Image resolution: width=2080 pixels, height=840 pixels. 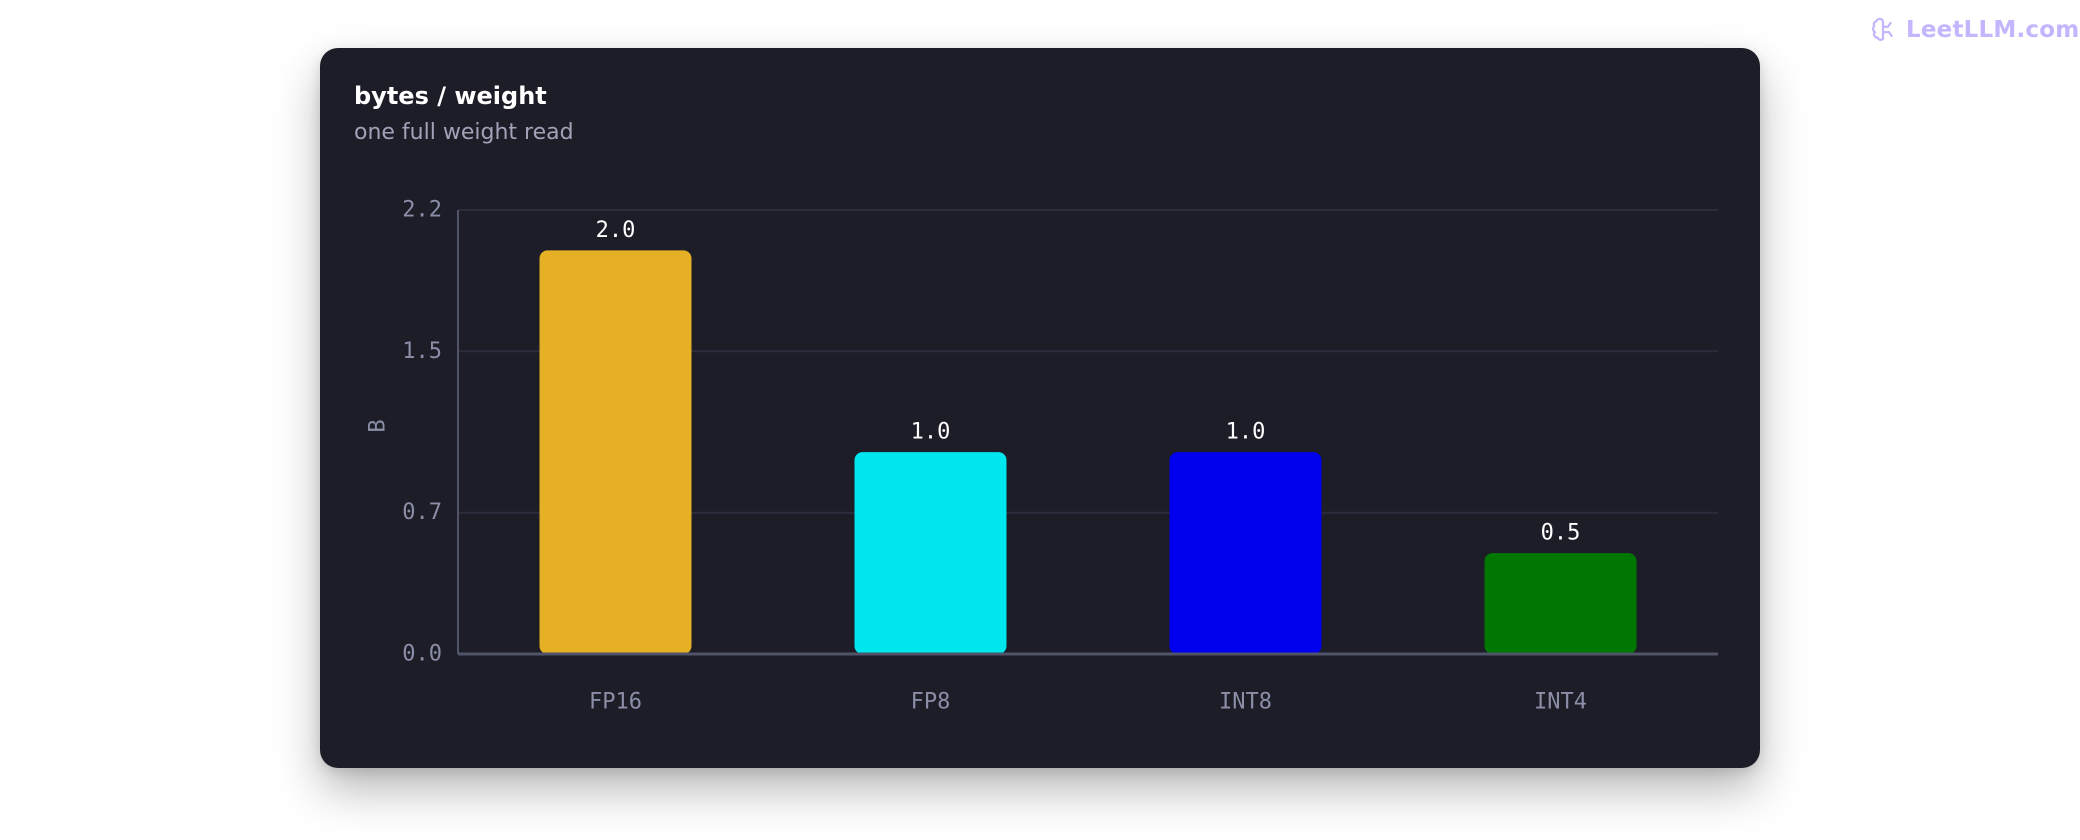 I want to click on y-tick-label: 1.5, so click(x=422, y=351).